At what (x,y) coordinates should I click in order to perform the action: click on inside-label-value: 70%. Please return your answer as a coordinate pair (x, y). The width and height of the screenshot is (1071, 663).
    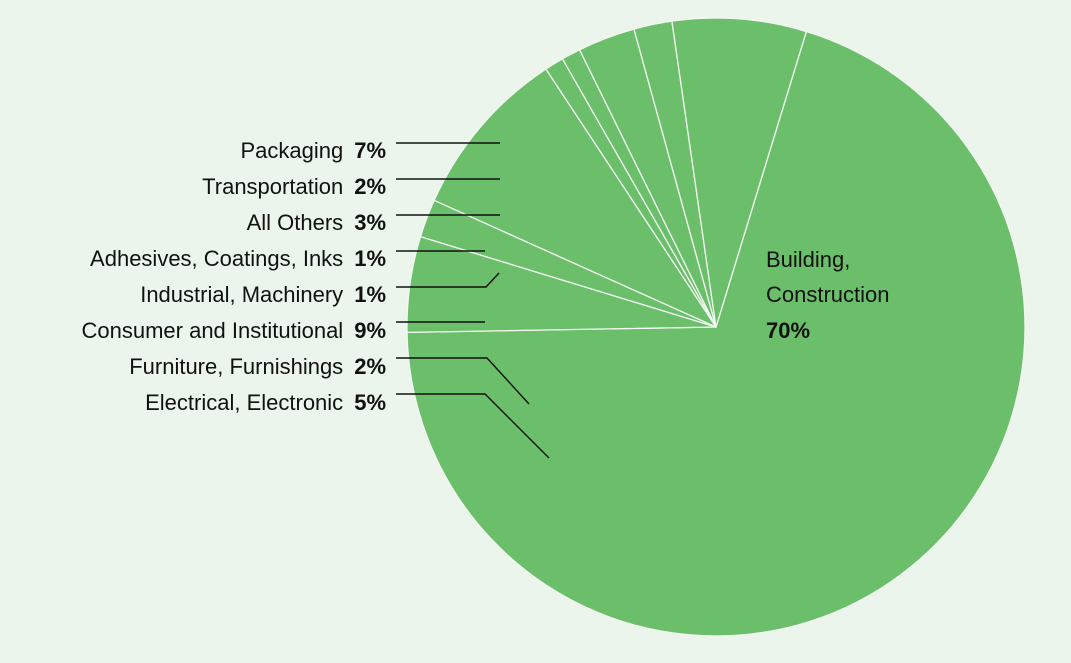
    Looking at the image, I should click on (788, 330).